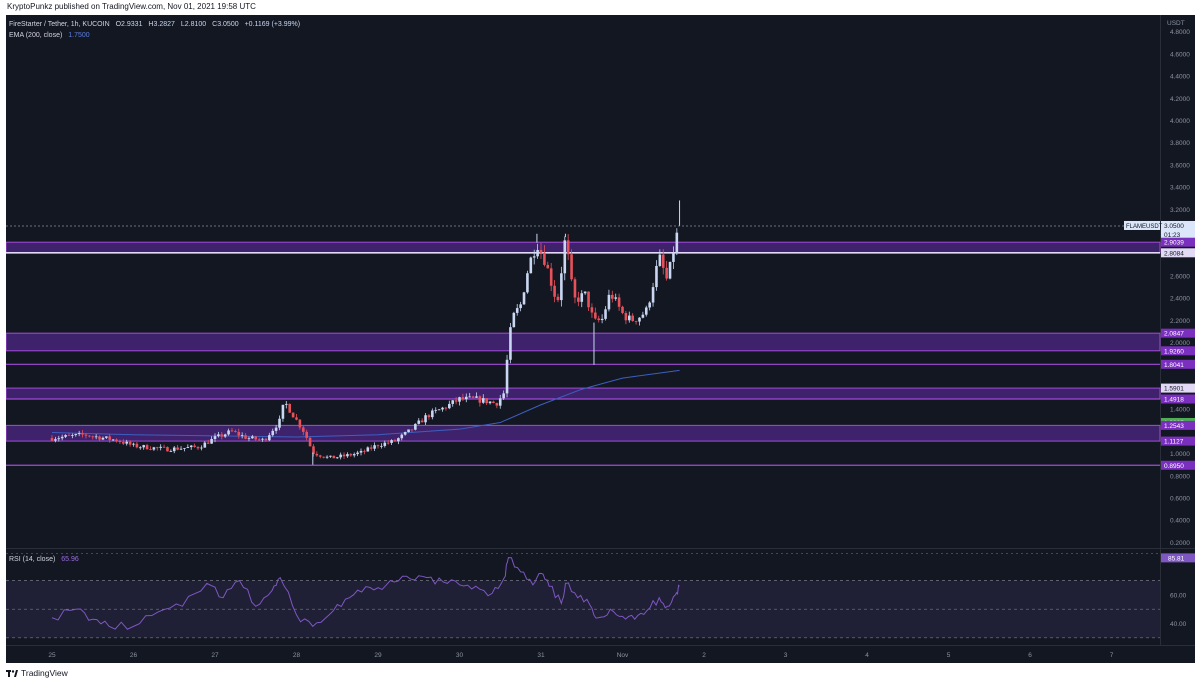 Image resolution: width=1200 pixels, height=682 pixels. What do you see at coordinates (1178, 595) in the screenshot?
I see `rsi-tick-label: 60.00` at bounding box center [1178, 595].